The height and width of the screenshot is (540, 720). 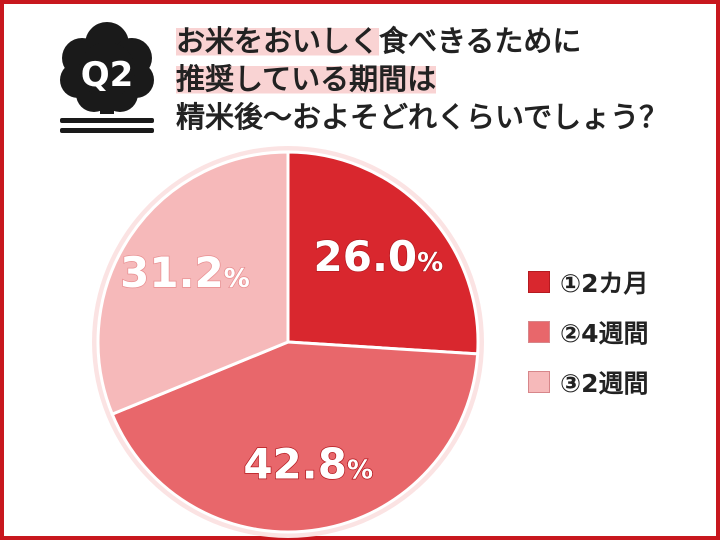 I want to click on legend-label: ①2カ月, so click(x=604, y=283).